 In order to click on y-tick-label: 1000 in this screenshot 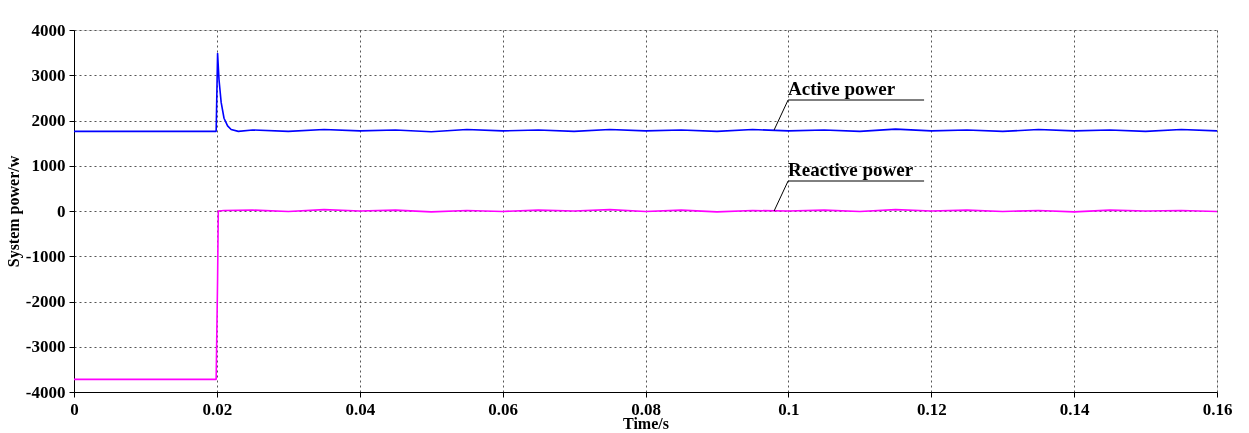, I will do `click(48, 166)`.